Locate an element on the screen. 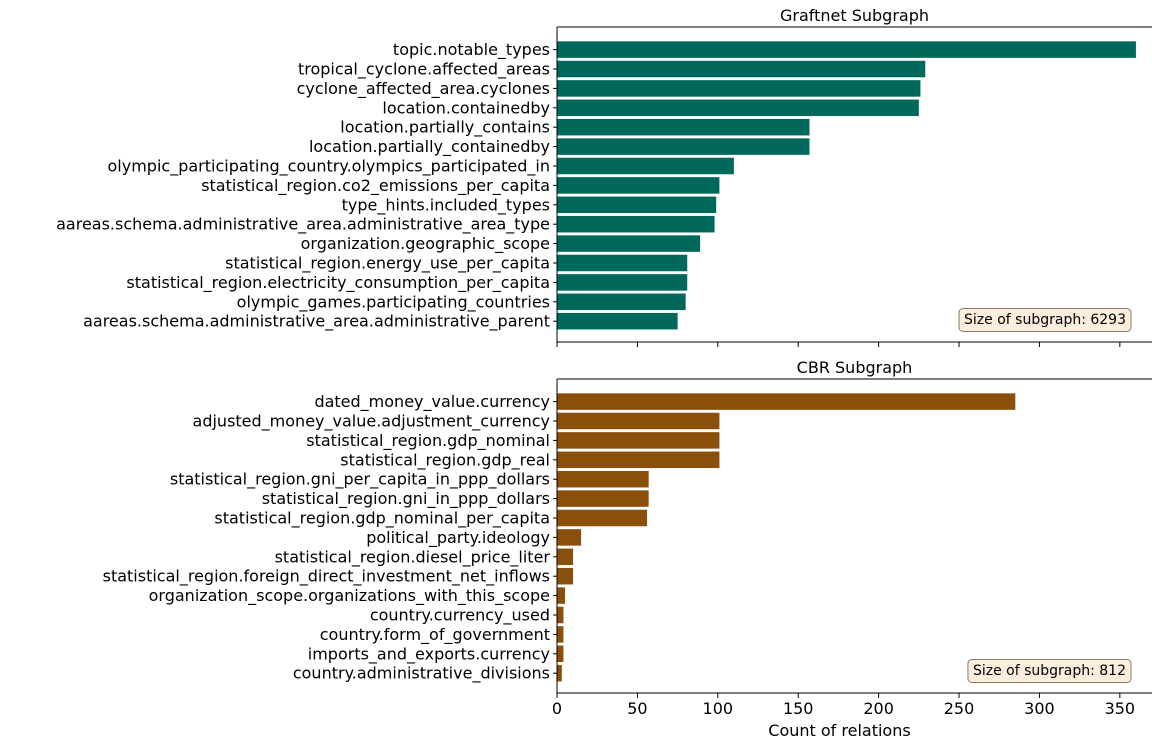  panel-1-category-label-11: organization.geographic_scope is located at coordinates (425, 244).